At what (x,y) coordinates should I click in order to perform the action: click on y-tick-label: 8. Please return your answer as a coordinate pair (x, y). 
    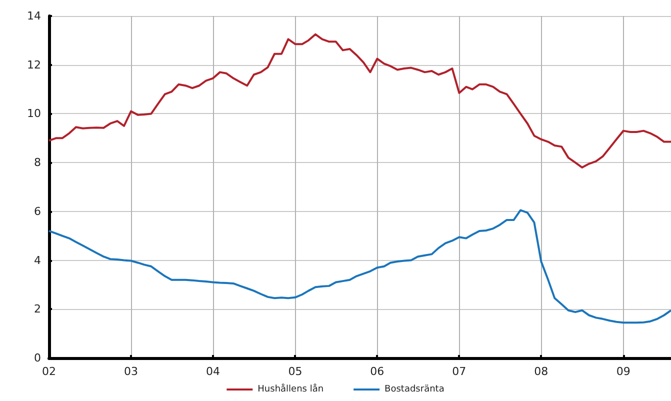
    Looking at the image, I should click on (37, 163).